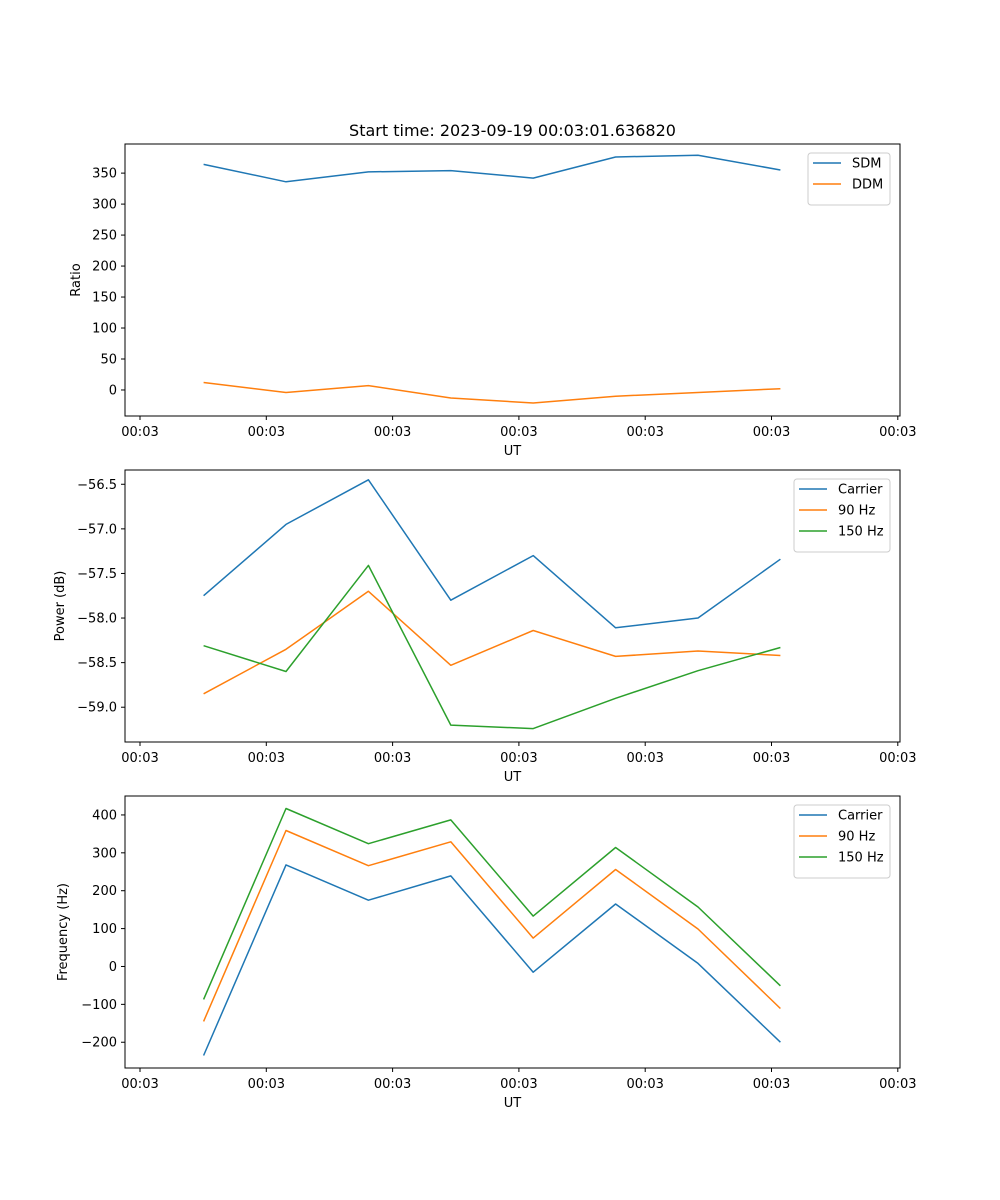 The width and height of the screenshot is (1000, 1200). What do you see at coordinates (101, 597) in the screenshot?
I see `y-axis: −59.0 −58.5 −58.0 −57.5 −57.0 −56.5` at bounding box center [101, 597].